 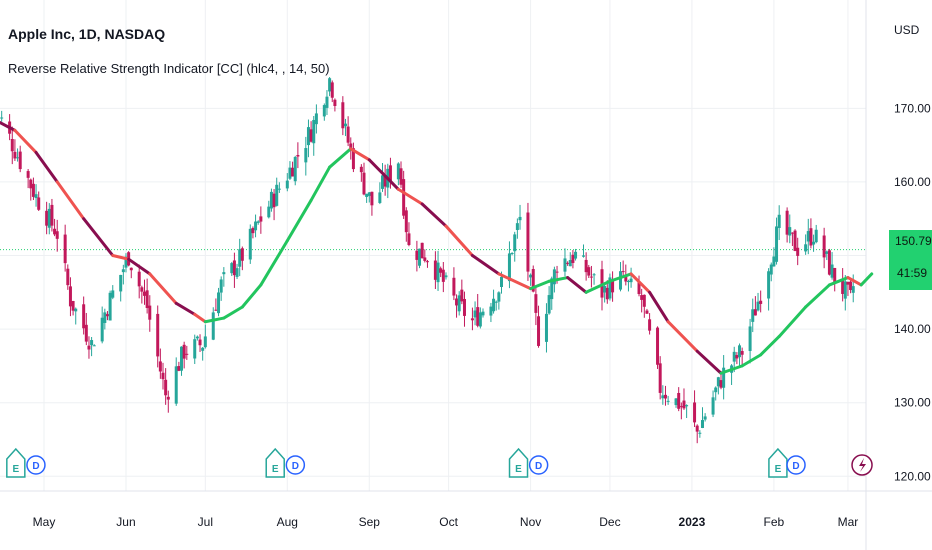 I want to click on dividend-letter: D, so click(x=795, y=466).